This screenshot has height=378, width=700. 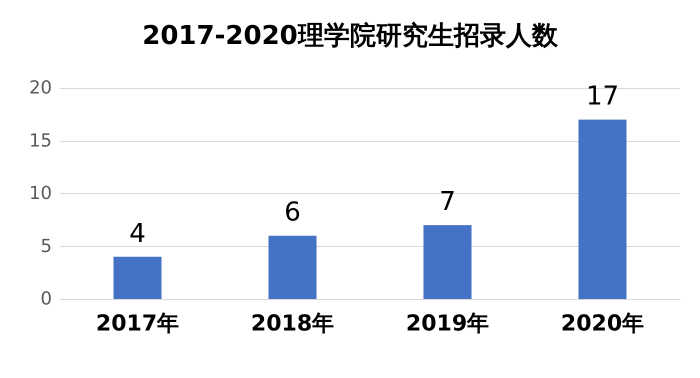 What do you see at coordinates (292, 324) in the screenshot?
I see `x-tick-label: 2018年` at bounding box center [292, 324].